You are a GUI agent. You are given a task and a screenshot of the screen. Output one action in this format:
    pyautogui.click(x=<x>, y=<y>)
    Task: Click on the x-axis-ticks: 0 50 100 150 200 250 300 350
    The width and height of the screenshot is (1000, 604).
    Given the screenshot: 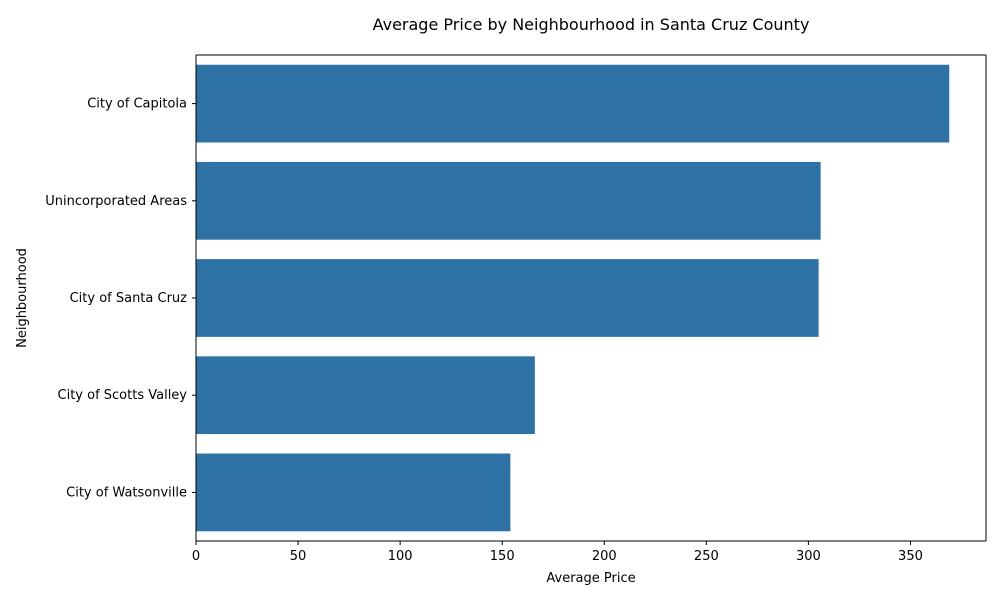 What is the action you would take?
    pyautogui.click(x=557, y=552)
    